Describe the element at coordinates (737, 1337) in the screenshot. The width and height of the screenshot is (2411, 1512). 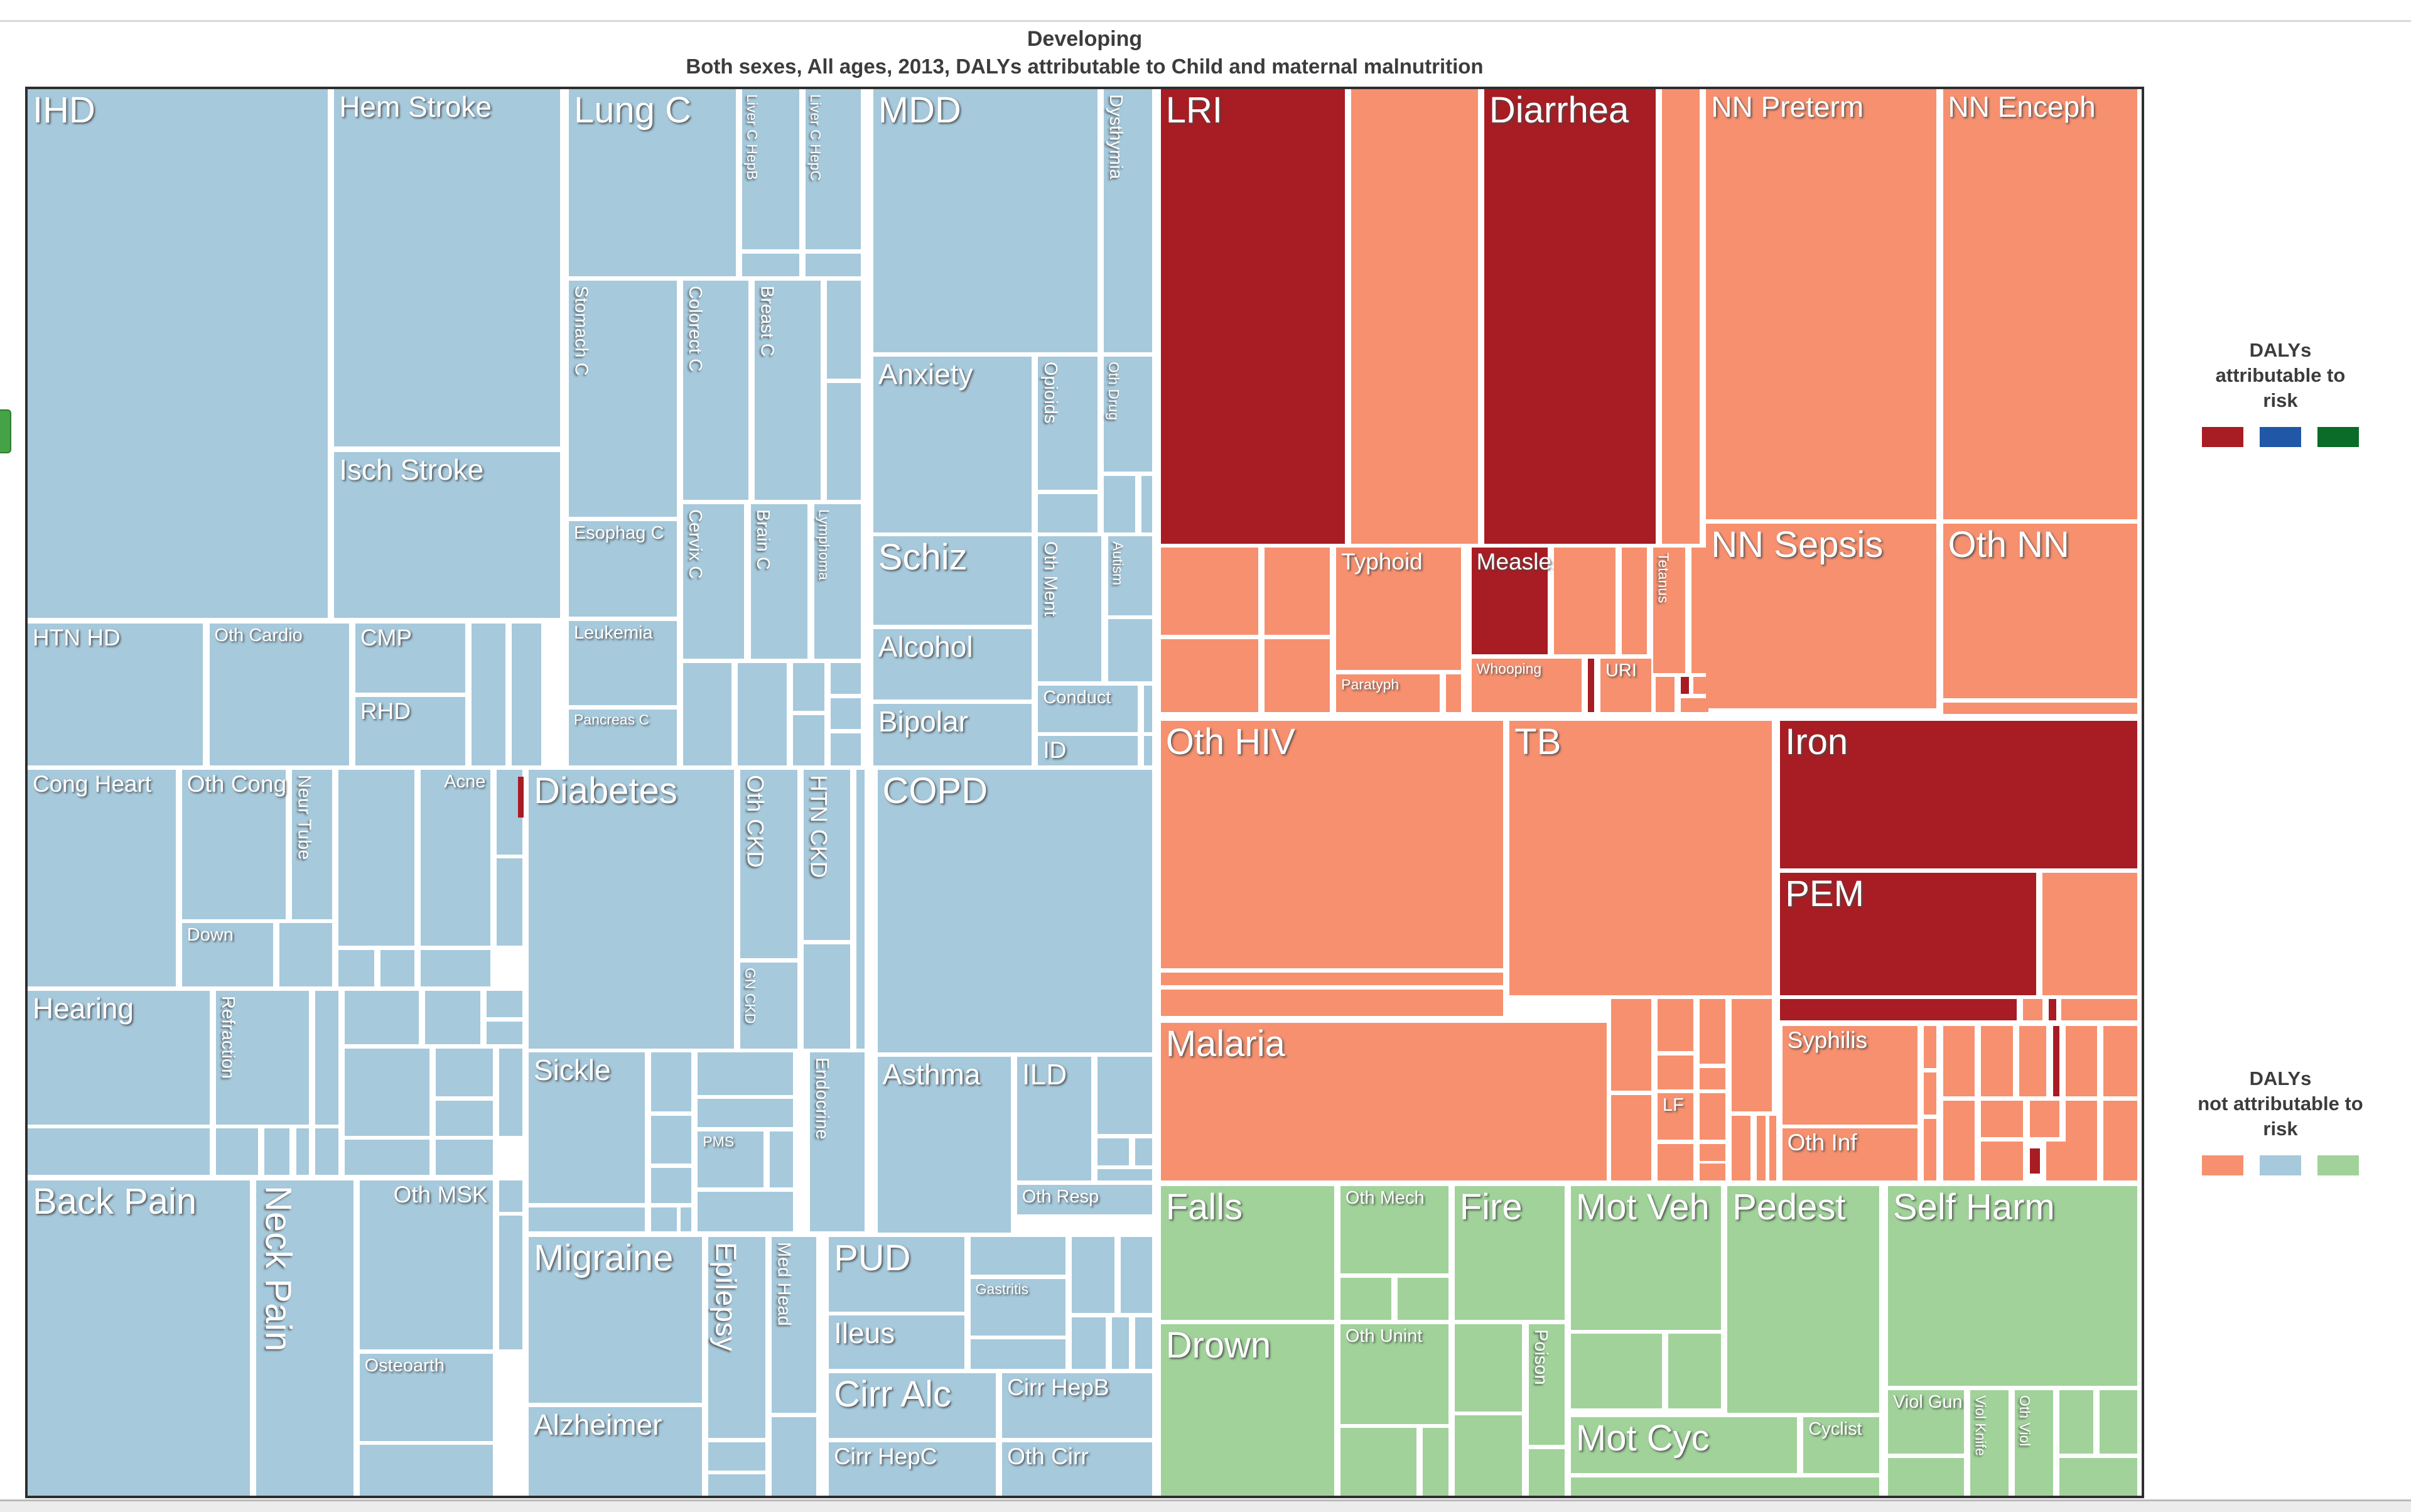
I see `cell-epilepsy: Epilepsy` at that location.